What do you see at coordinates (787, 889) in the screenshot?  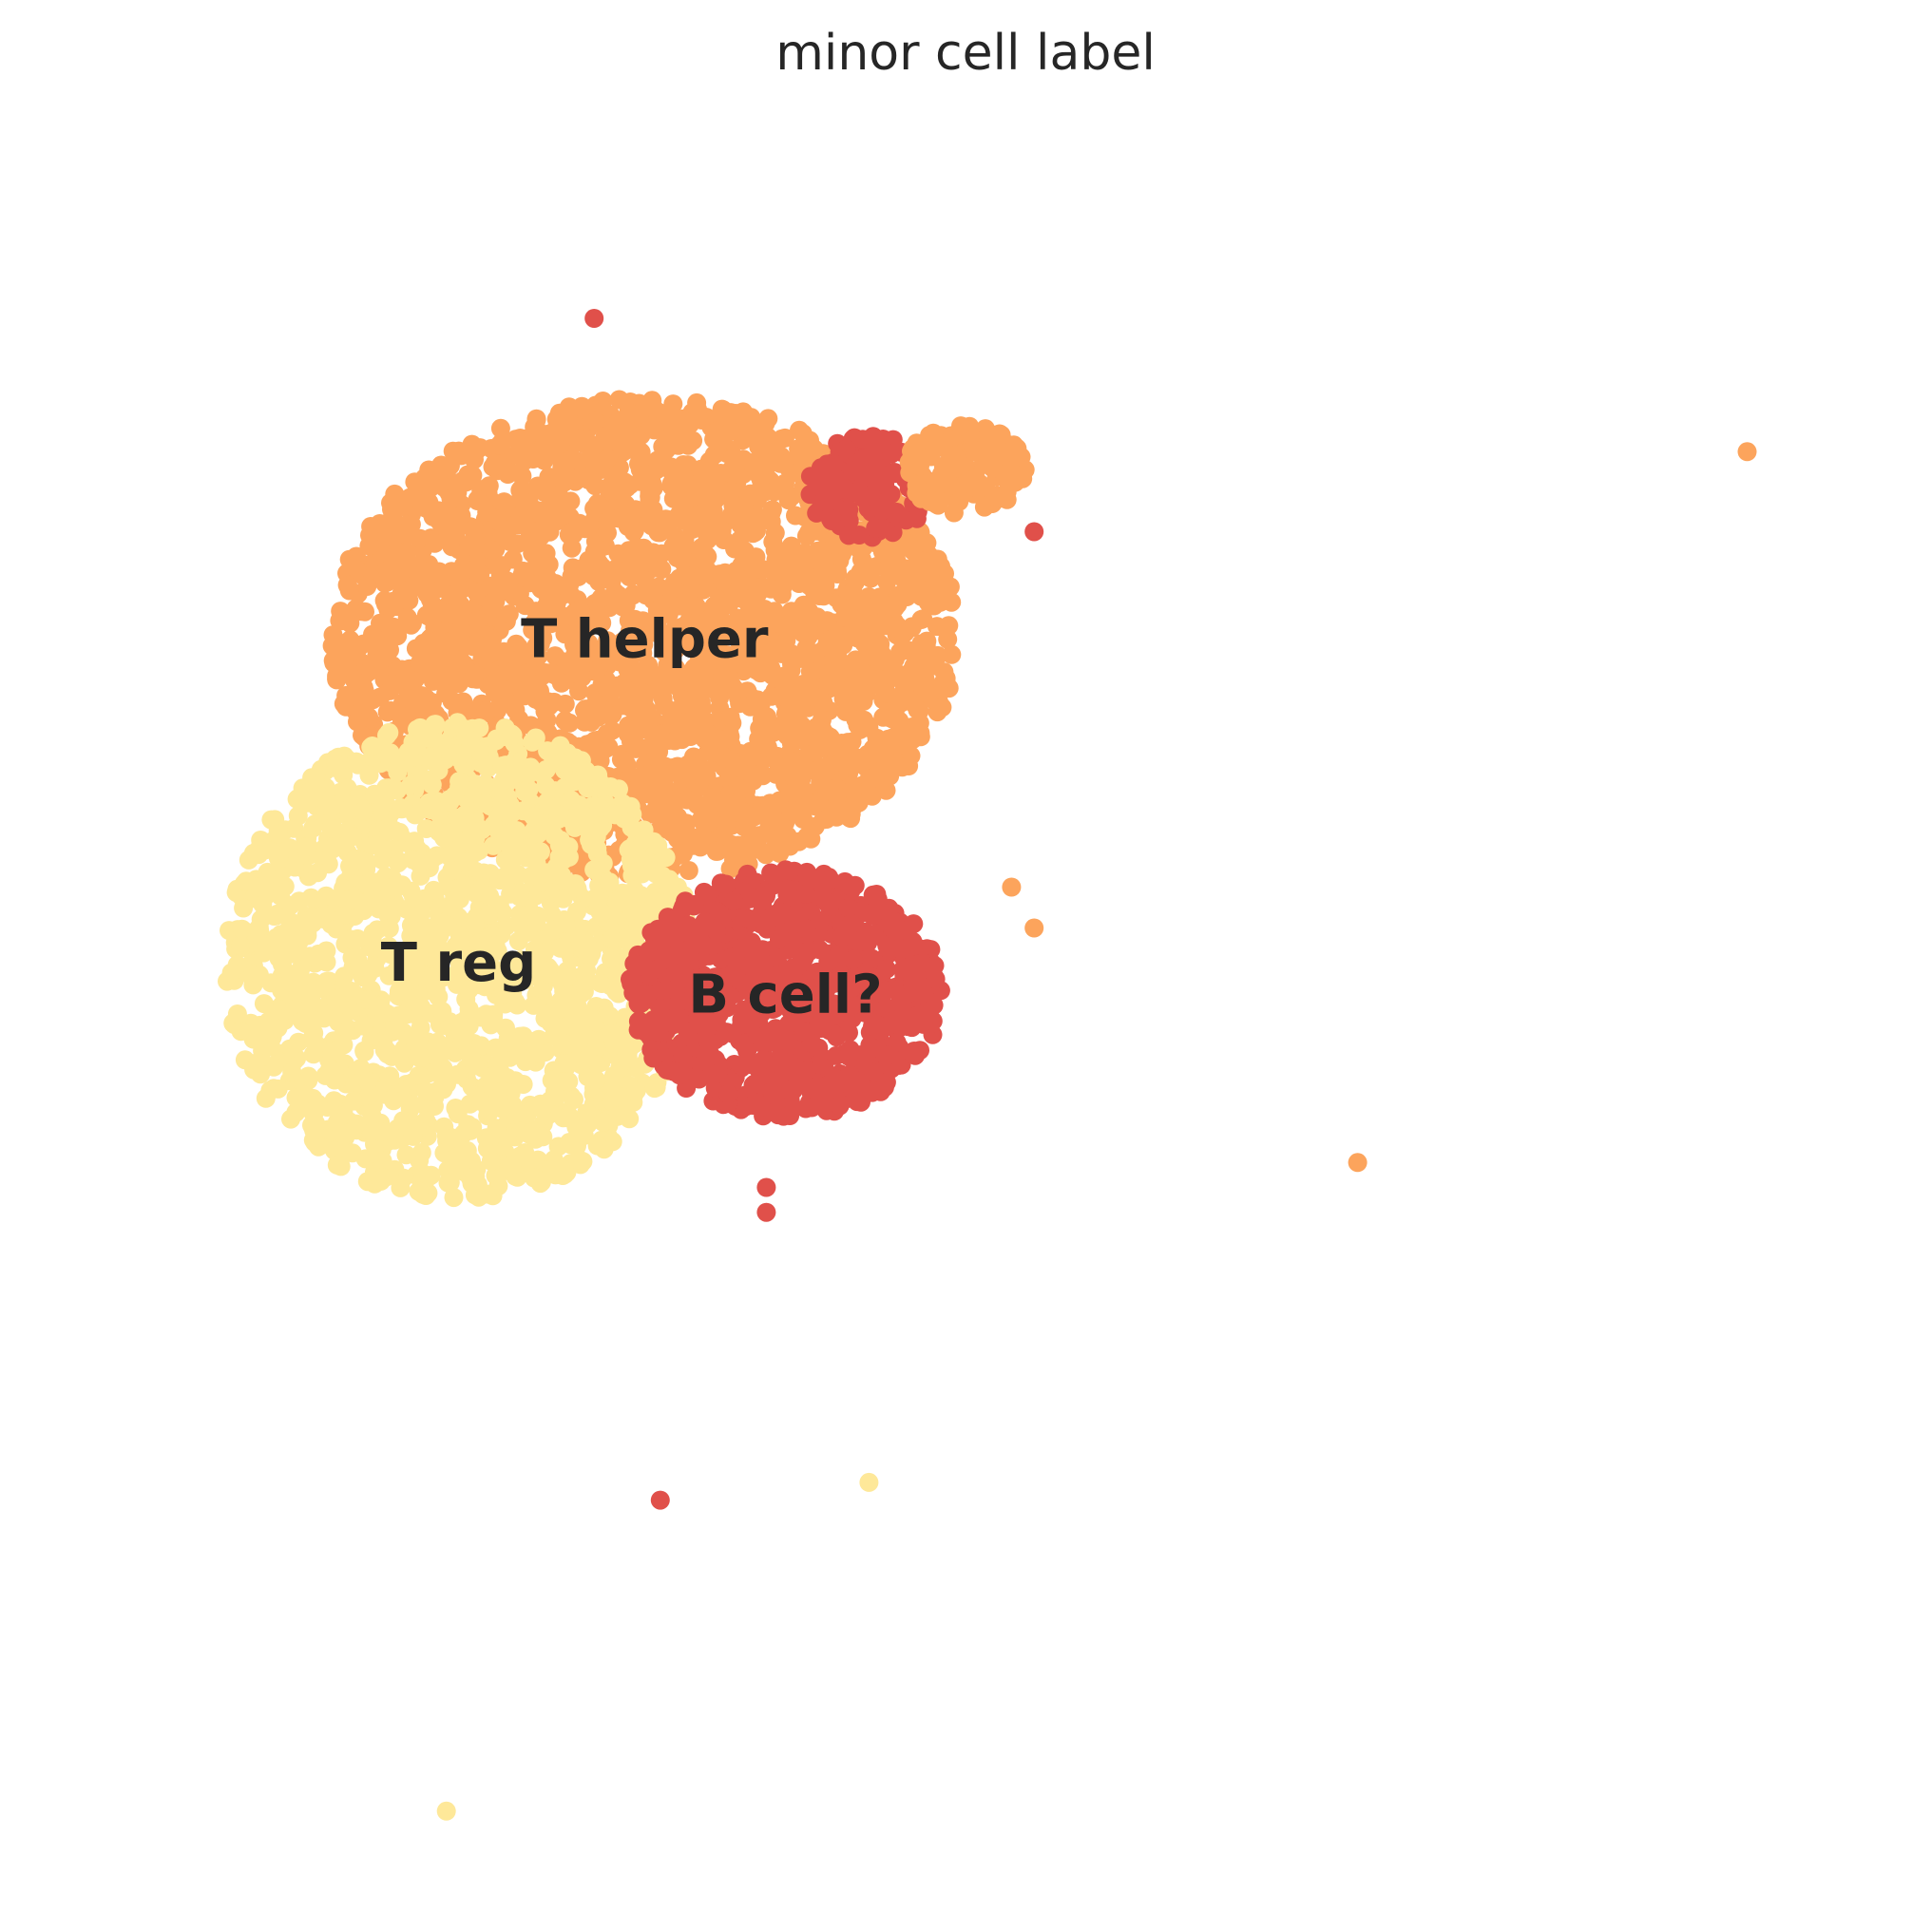 I see `point-b-cell` at bounding box center [787, 889].